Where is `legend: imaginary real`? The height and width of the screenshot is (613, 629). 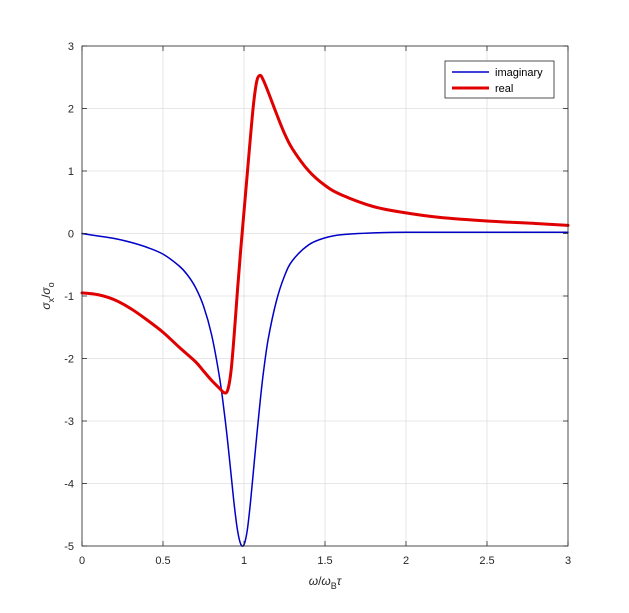
legend: imaginary real is located at coordinates (499, 79).